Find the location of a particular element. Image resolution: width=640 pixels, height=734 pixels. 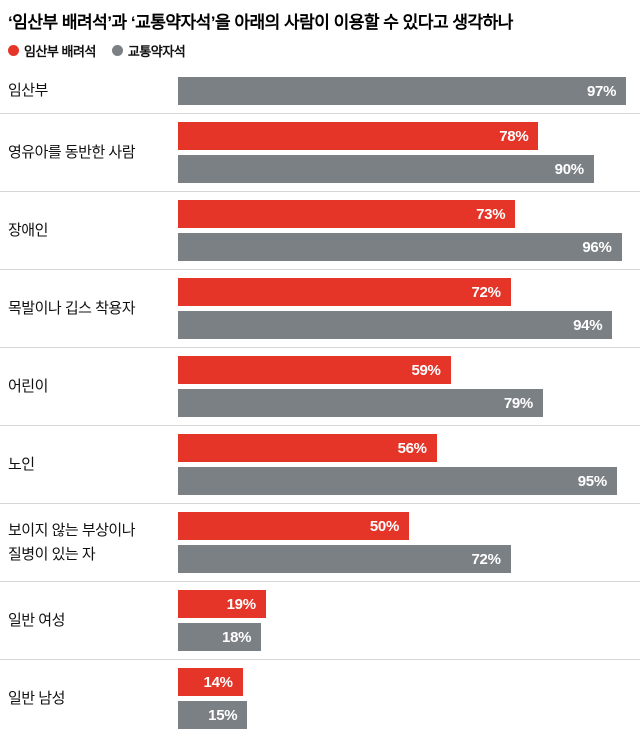

bar-value-label: 59% is located at coordinates (426, 370).